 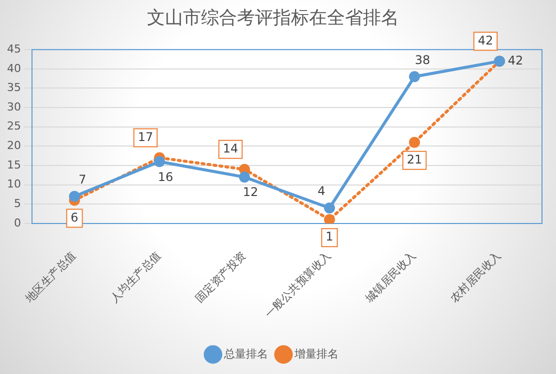 I want to click on y-tick-label: 10, so click(x=13, y=184).